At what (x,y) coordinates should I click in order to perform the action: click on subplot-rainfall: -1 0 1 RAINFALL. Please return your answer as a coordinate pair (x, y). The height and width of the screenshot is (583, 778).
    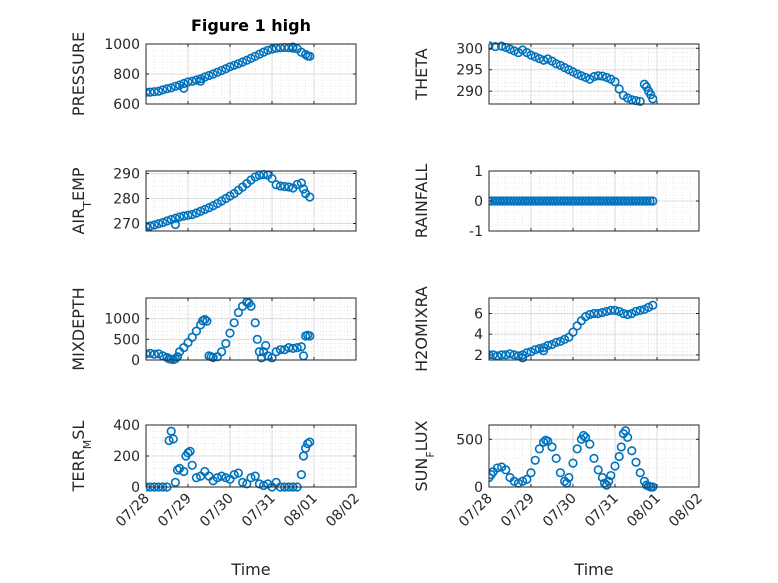
    Looking at the image, I should click on (556, 202).